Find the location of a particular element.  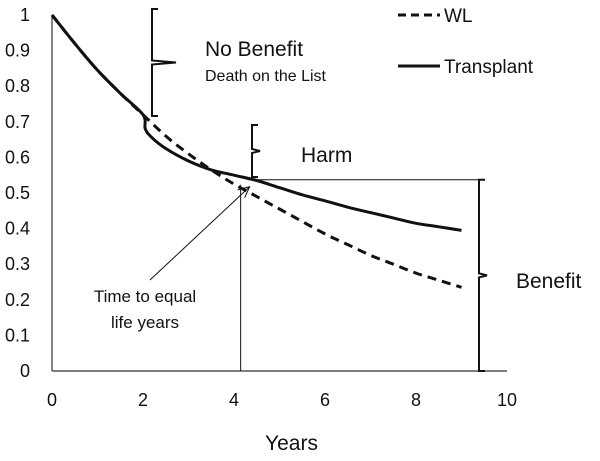

x-tick-label: 8 is located at coordinates (416, 400).